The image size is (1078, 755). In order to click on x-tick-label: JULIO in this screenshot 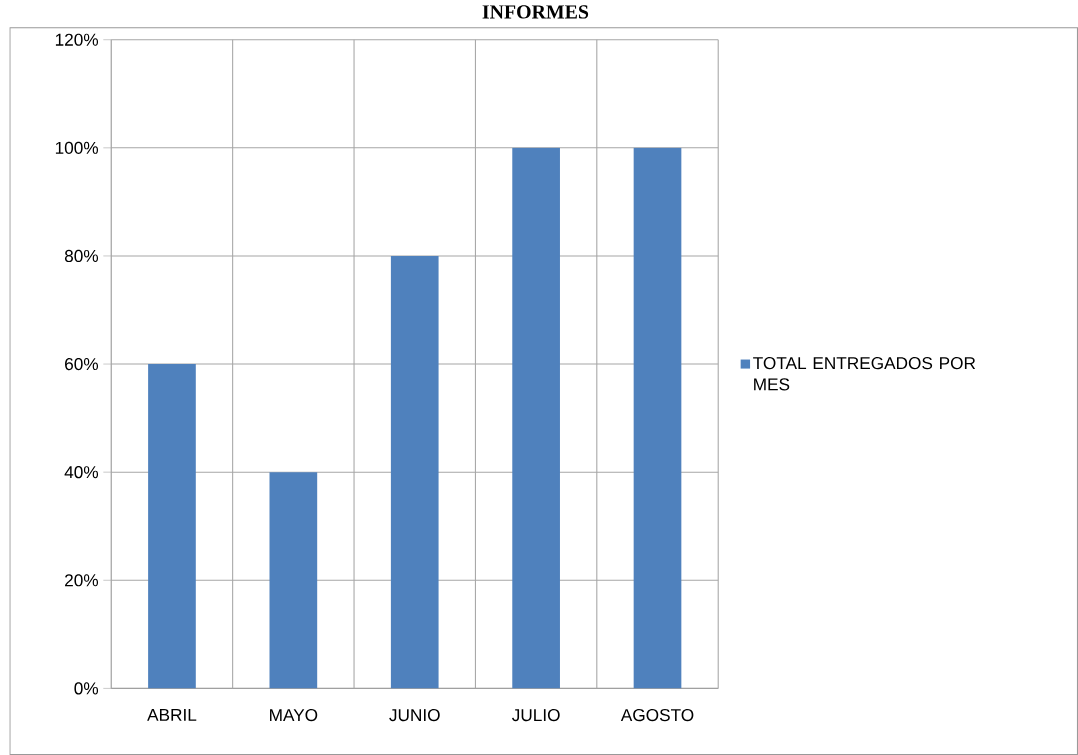, I will do `click(535, 715)`.